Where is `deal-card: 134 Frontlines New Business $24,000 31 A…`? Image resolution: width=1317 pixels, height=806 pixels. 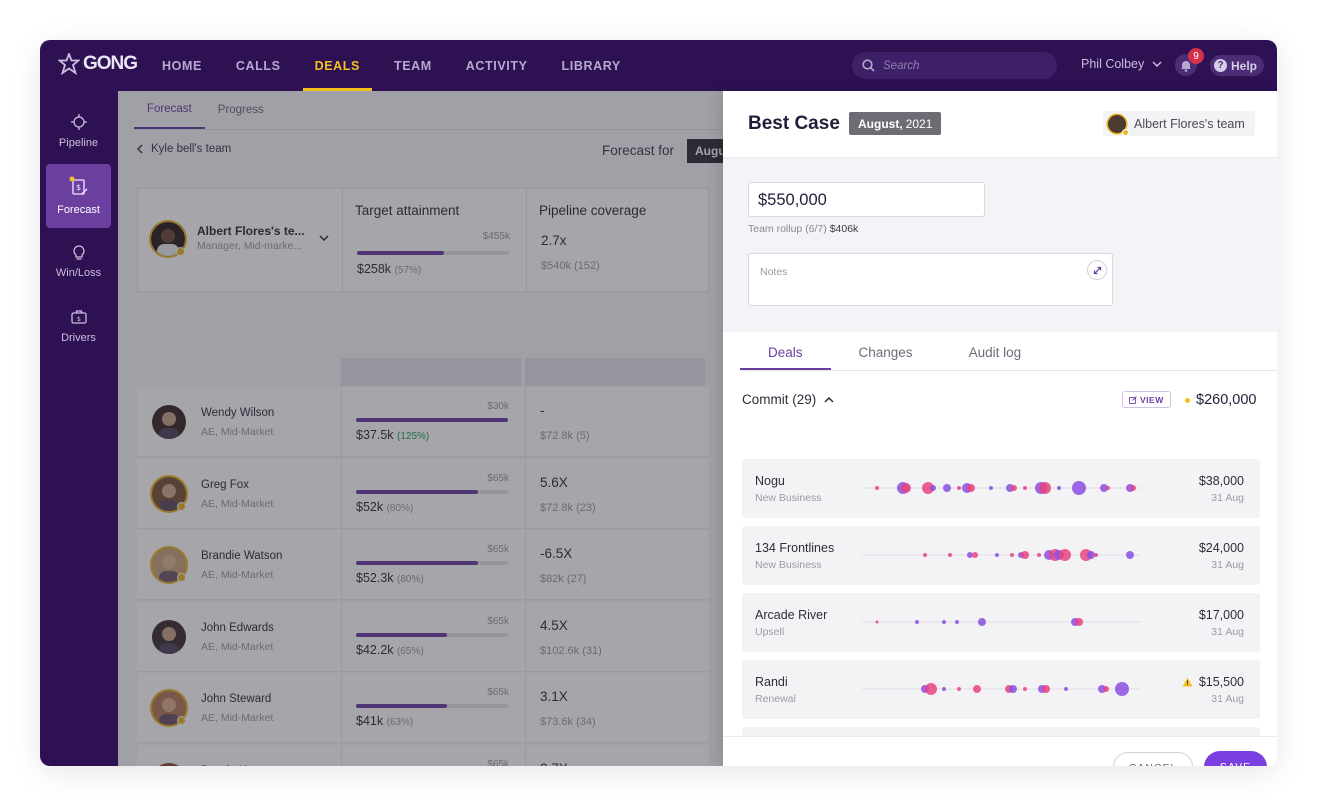 deal-card: 134 Frontlines New Business $24,000 31 A… is located at coordinates (1001, 555).